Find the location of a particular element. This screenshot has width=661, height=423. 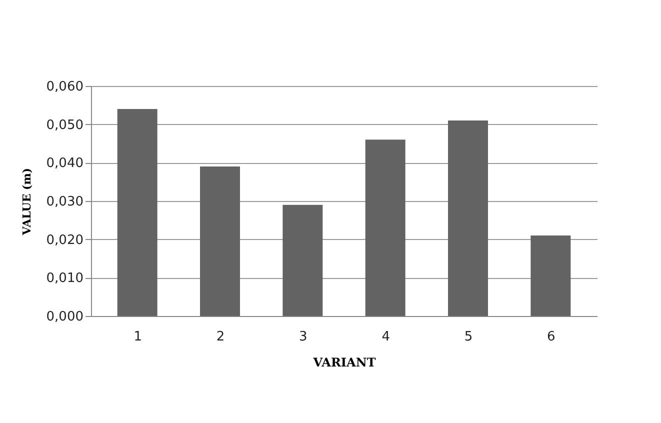

x-axis-title: VARIANT is located at coordinates (344, 363).